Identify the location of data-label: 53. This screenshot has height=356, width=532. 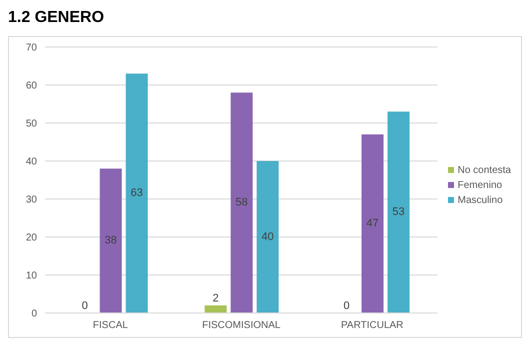
(398, 212).